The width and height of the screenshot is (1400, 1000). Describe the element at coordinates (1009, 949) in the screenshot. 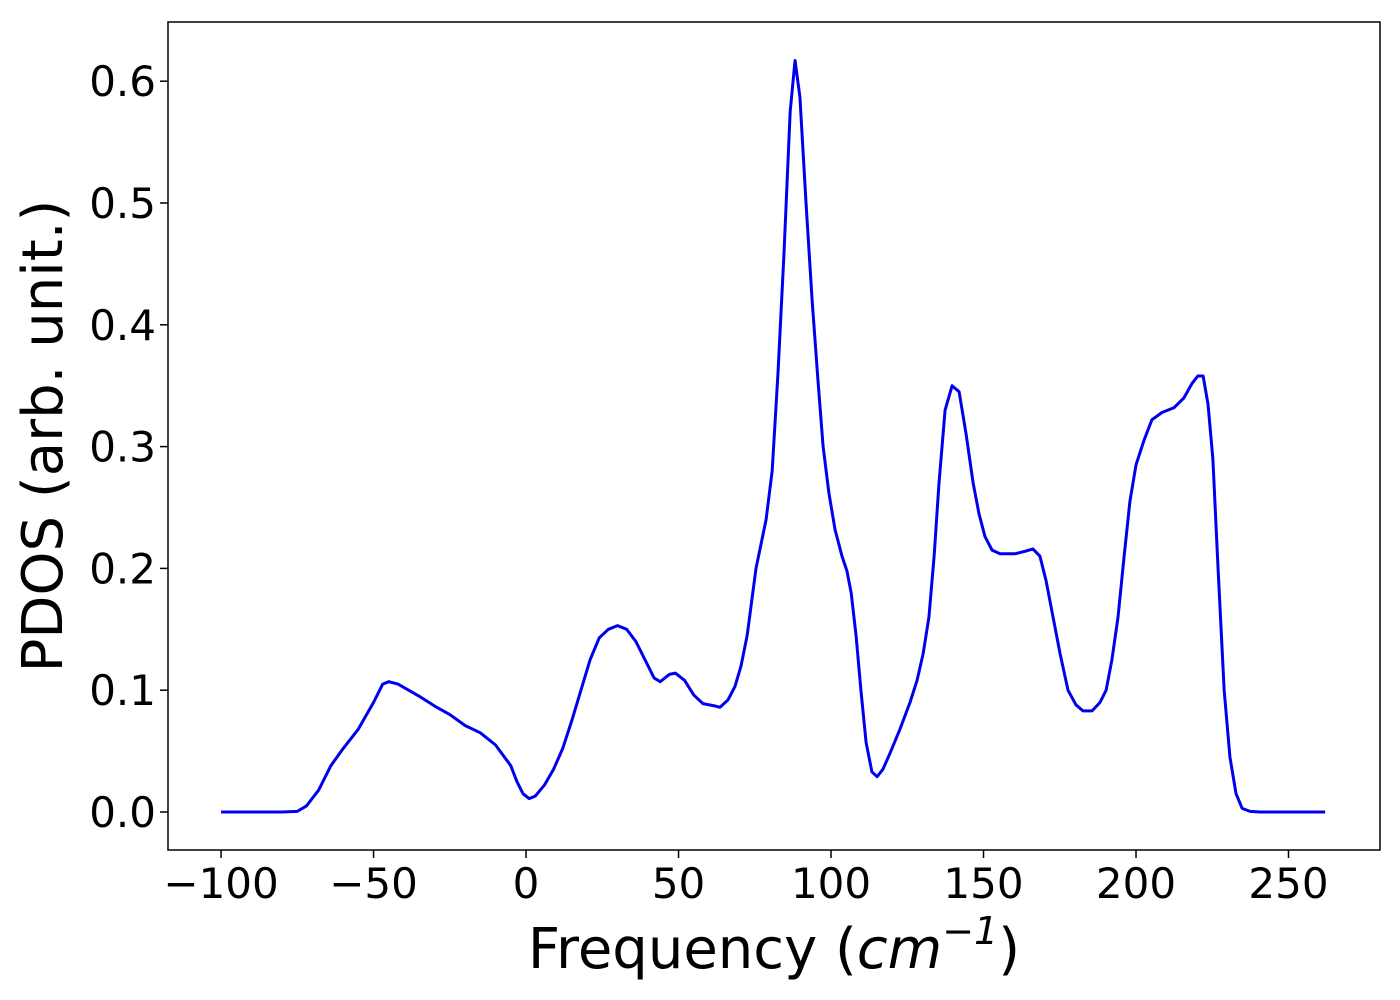

I see `x-label-close: )` at that location.